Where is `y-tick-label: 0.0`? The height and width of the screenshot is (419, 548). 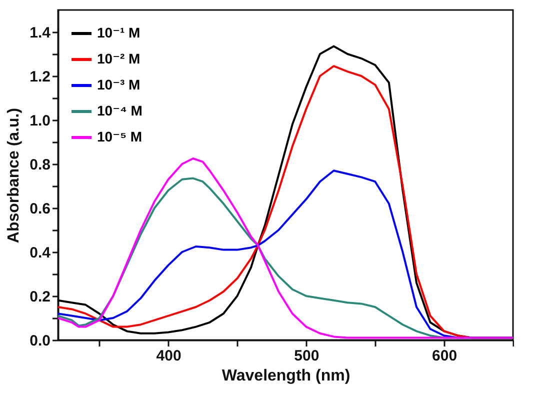 y-tick-label: 0.0 is located at coordinates (40, 341).